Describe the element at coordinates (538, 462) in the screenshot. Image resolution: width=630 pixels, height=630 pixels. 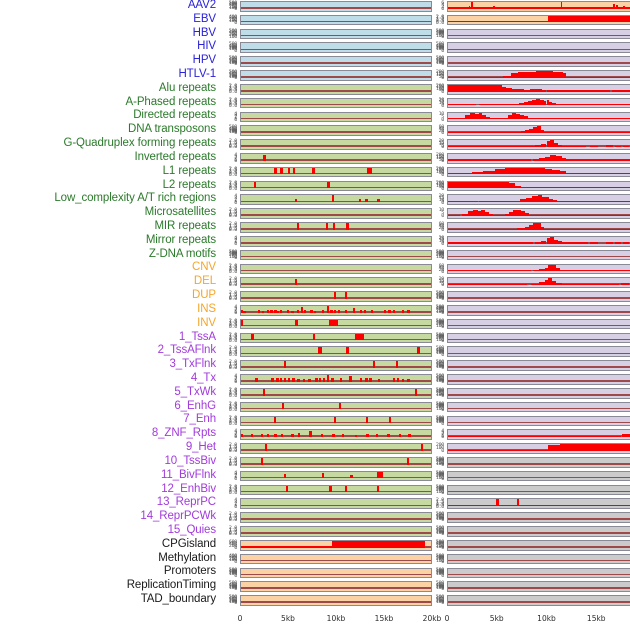
I see `track-right-10-tssbiv` at that location.